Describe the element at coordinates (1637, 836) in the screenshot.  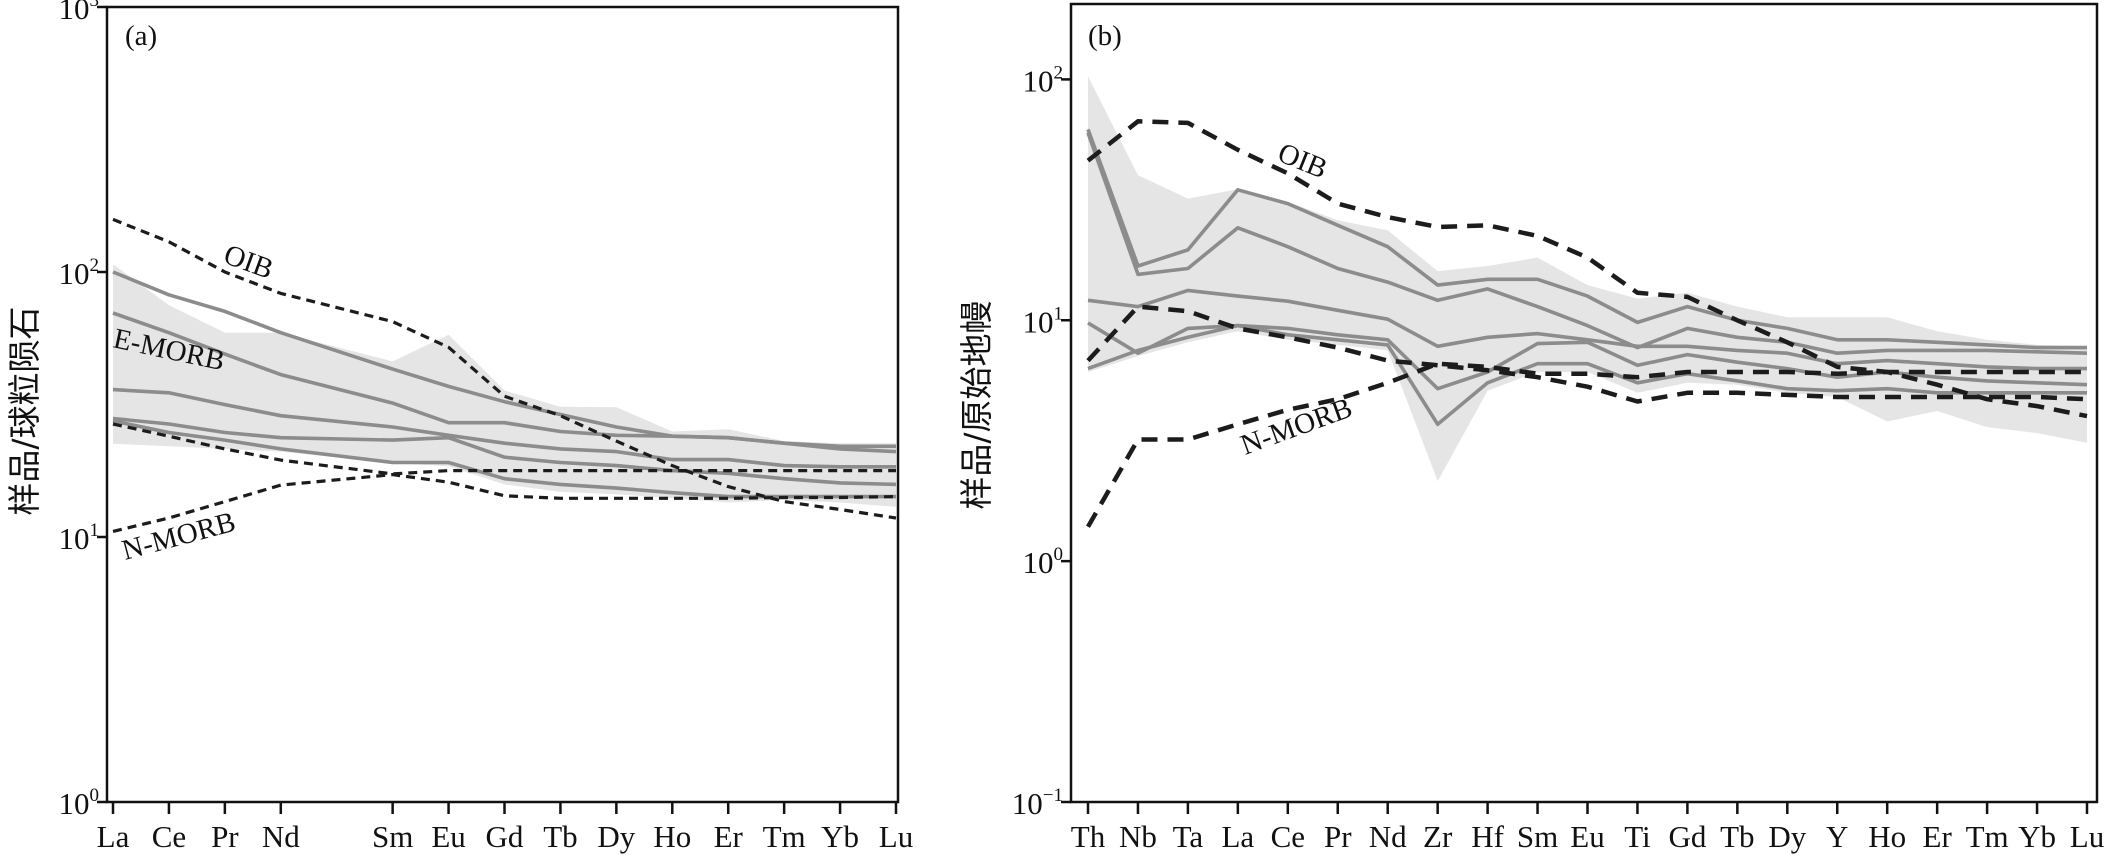
I see `x-tick-label-ti: Ti` at that location.